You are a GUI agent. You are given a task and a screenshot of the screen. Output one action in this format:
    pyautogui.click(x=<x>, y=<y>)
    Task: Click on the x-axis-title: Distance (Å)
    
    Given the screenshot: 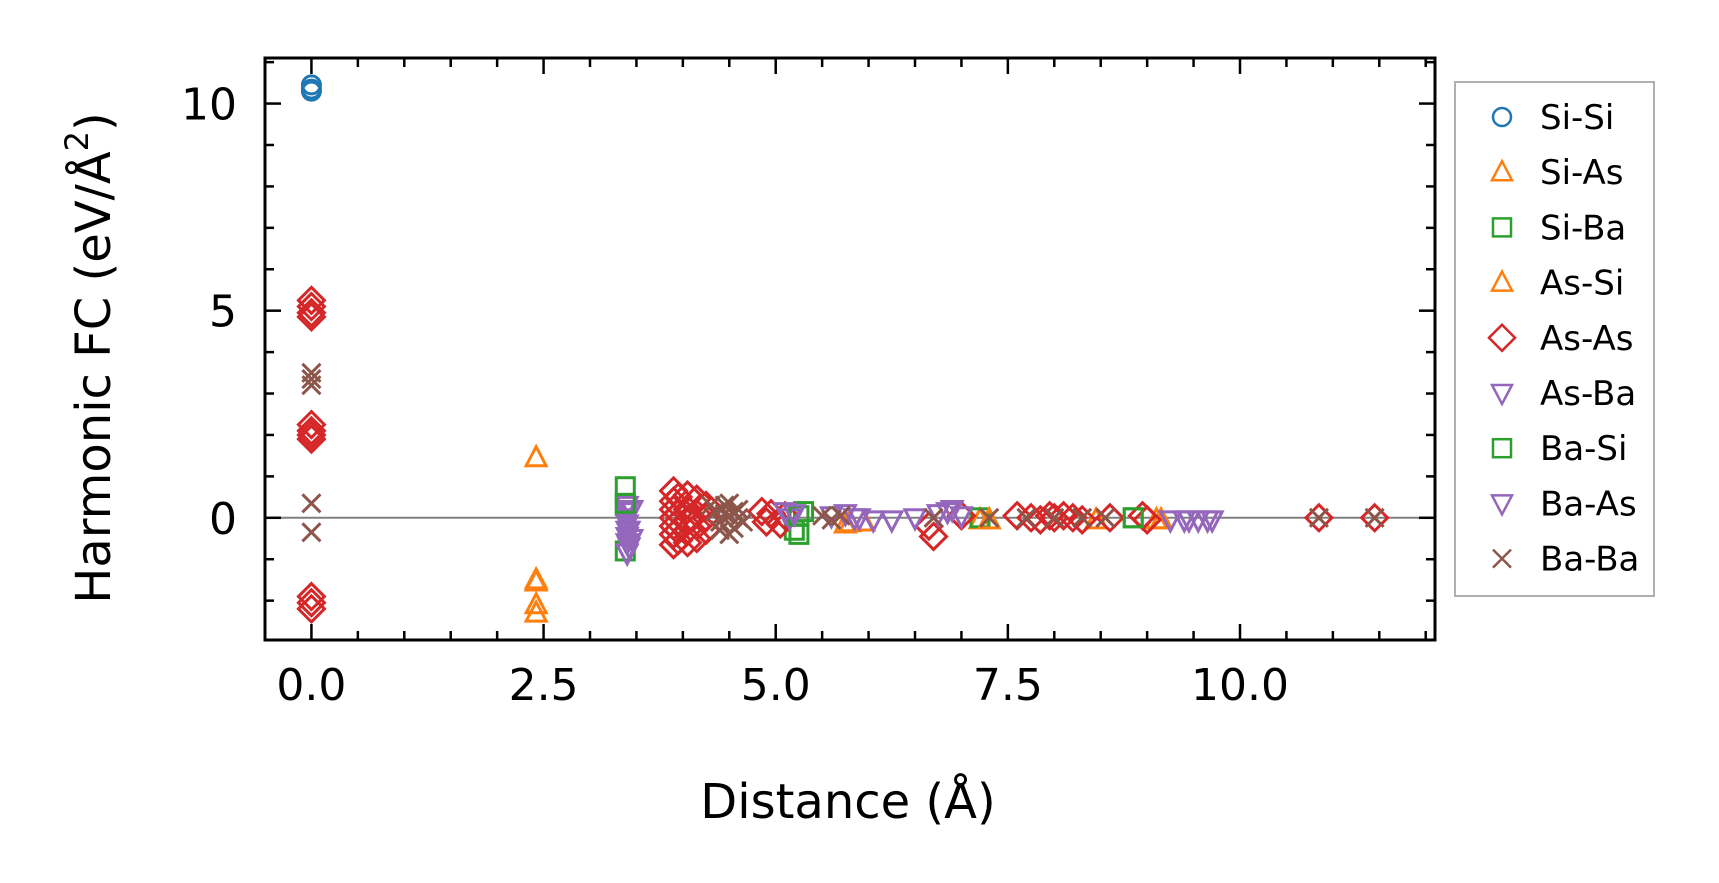 What is the action you would take?
    pyautogui.click(x=847, y=801)
    